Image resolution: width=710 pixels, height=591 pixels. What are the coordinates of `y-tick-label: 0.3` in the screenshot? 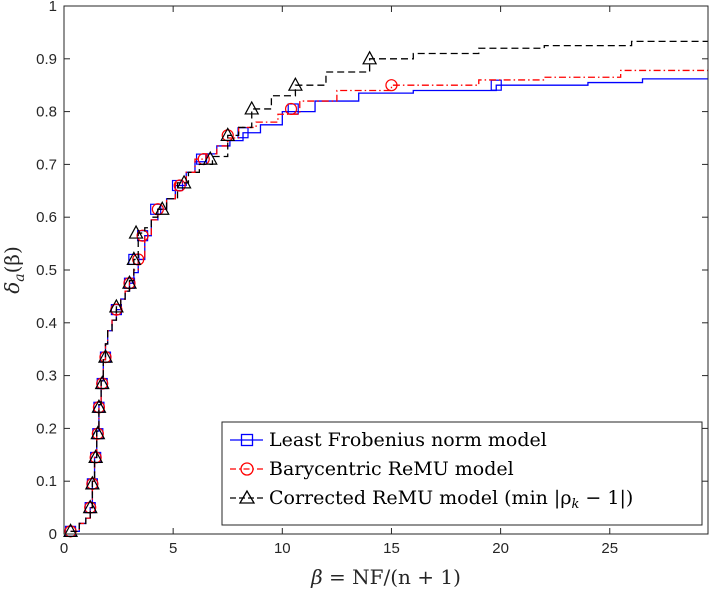 It's located at (46, 376).